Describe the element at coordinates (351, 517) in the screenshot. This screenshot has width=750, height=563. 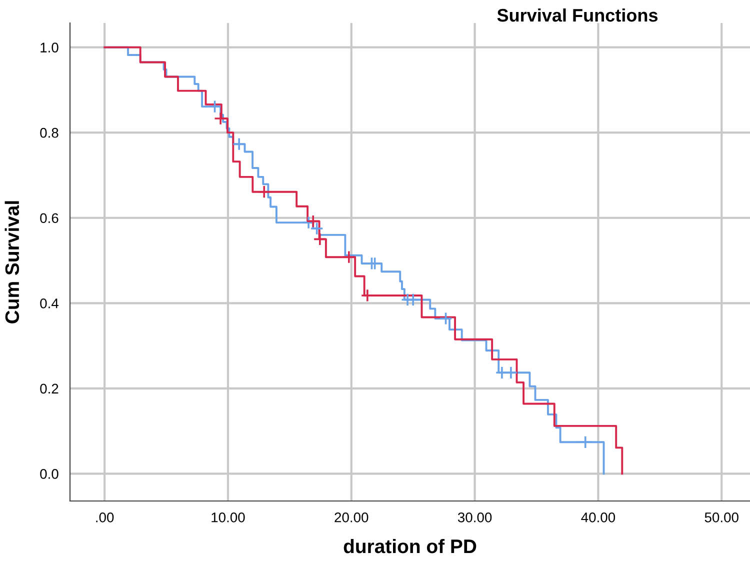
I see `x-tick-label: 20.00` at that location.